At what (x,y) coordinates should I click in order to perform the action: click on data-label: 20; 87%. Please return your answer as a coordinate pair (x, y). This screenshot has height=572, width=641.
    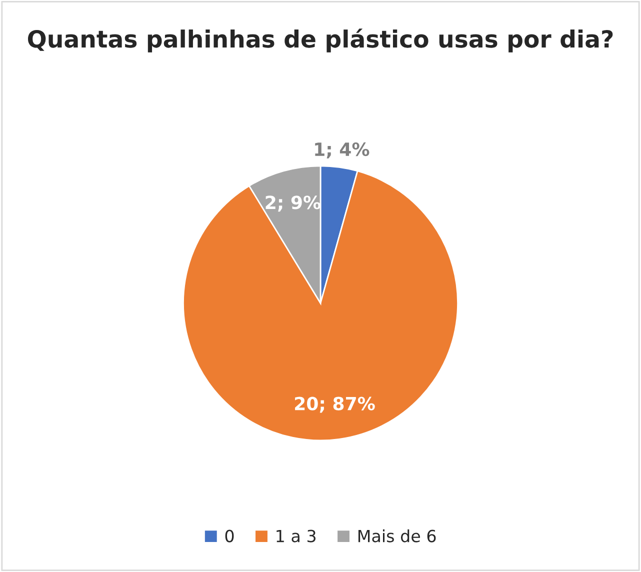
    Looking at the image, I should click on (335, 404).